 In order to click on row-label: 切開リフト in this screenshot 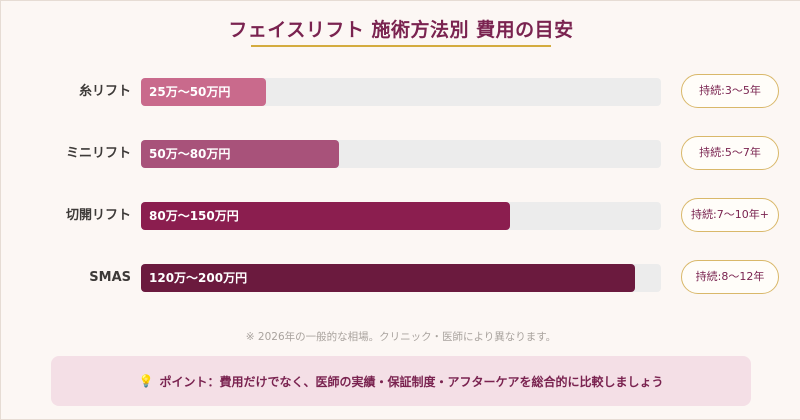, I will do `click(98, 215)`.